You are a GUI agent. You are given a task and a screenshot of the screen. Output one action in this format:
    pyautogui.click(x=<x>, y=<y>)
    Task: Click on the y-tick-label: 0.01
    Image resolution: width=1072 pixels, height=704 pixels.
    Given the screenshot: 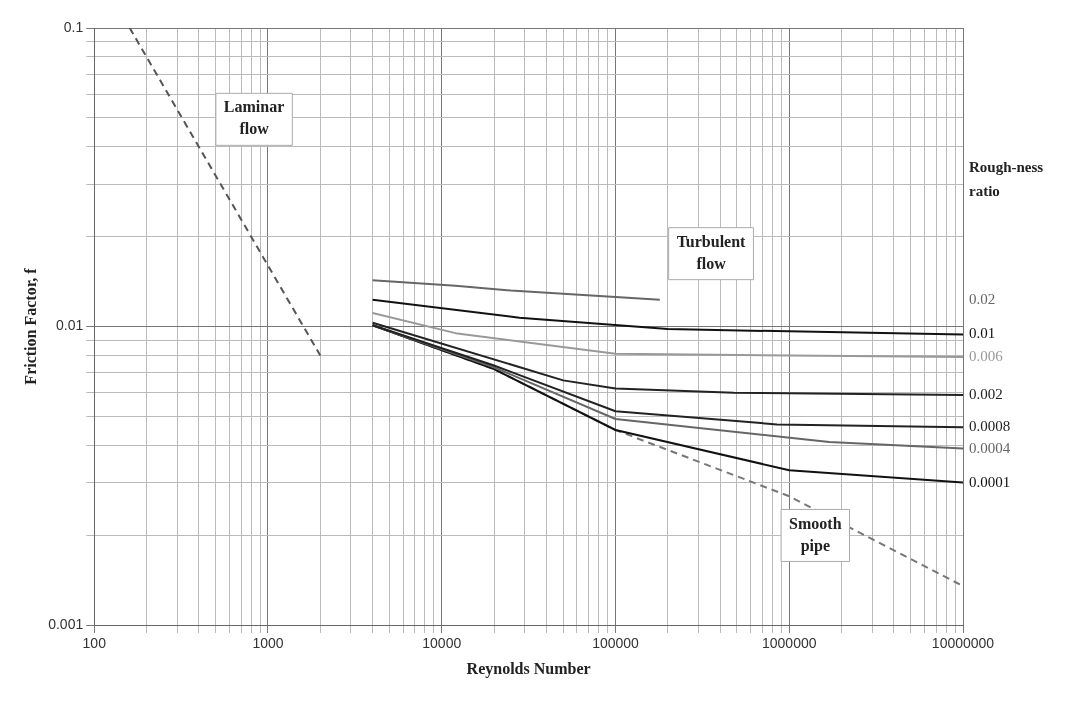 What is the action you would take?
    pyautogui.click(x=69, y=325)
    